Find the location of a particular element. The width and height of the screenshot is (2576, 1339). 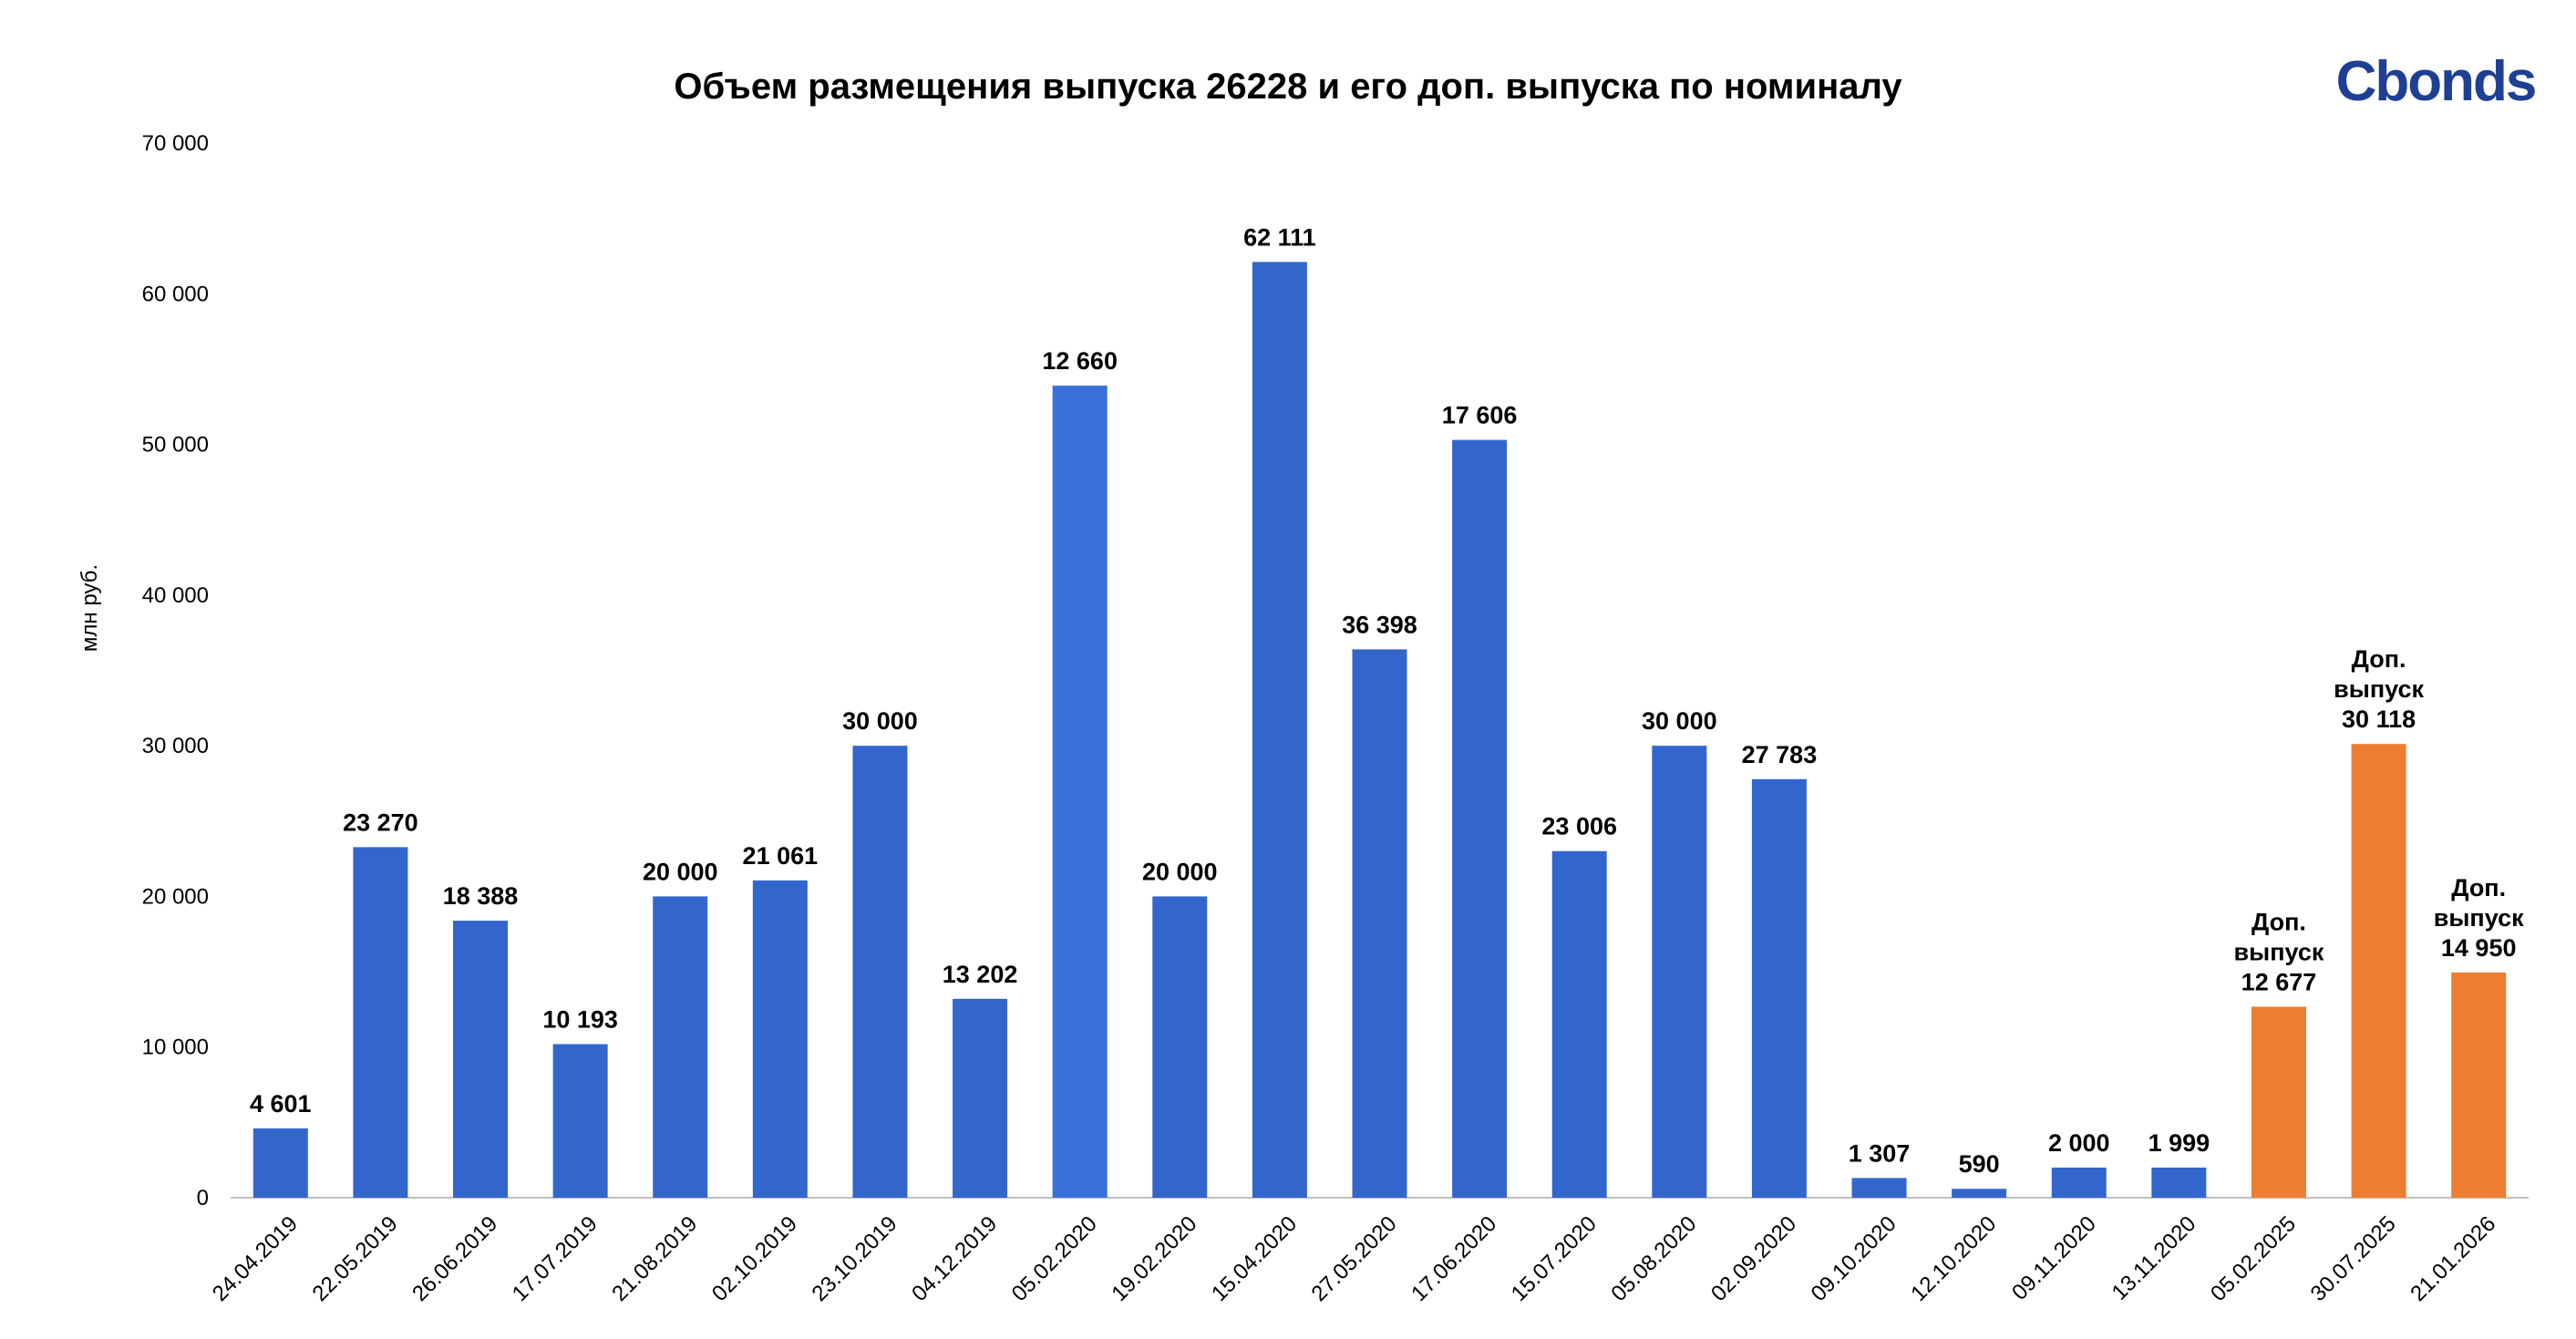

bar-label-line: 62 111 is located at coordinates (1279, 237).